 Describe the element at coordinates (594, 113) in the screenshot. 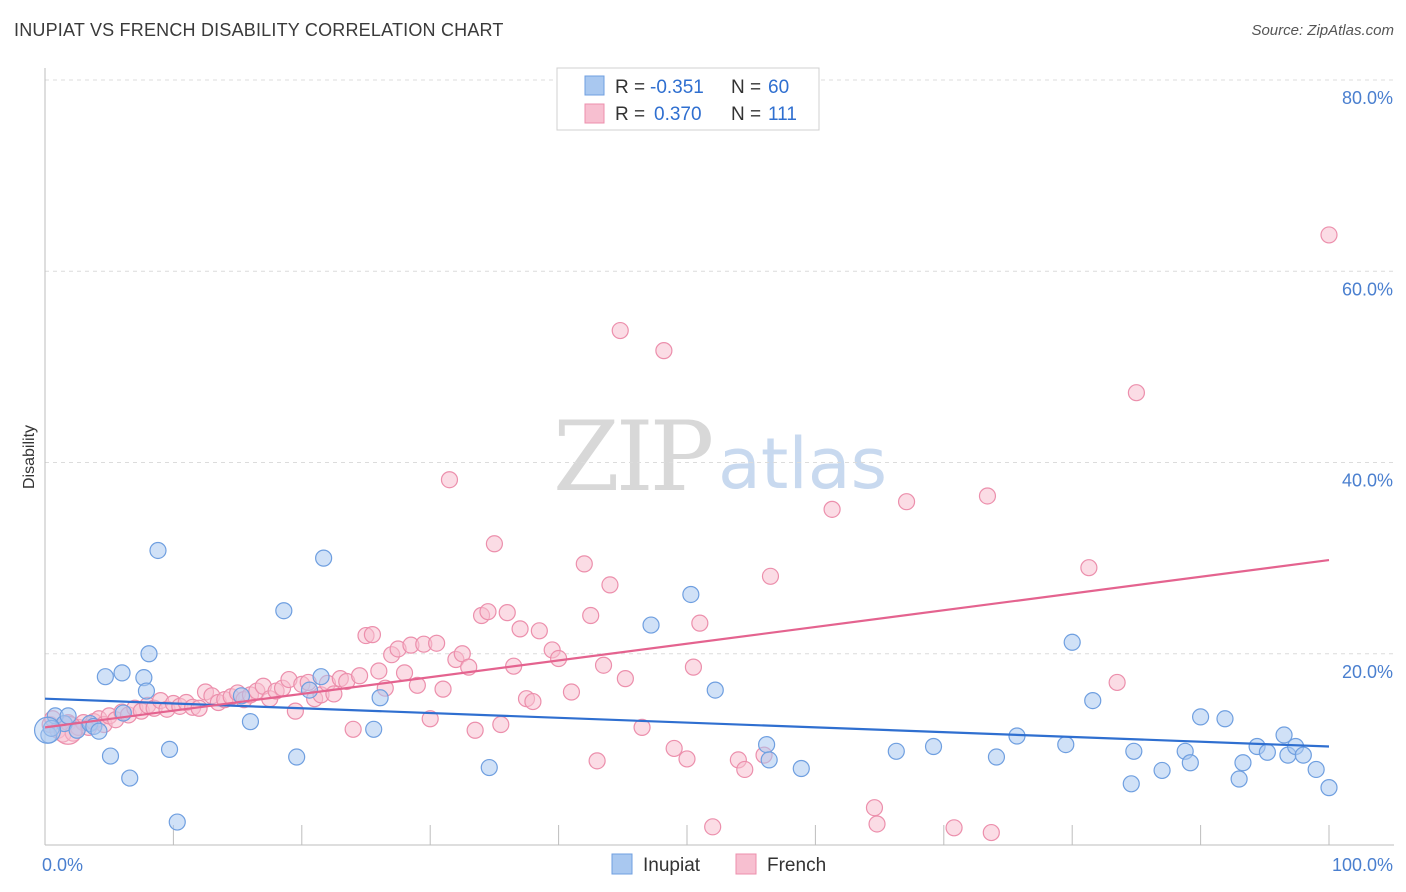

I see `legend-swatch-french` at that location.